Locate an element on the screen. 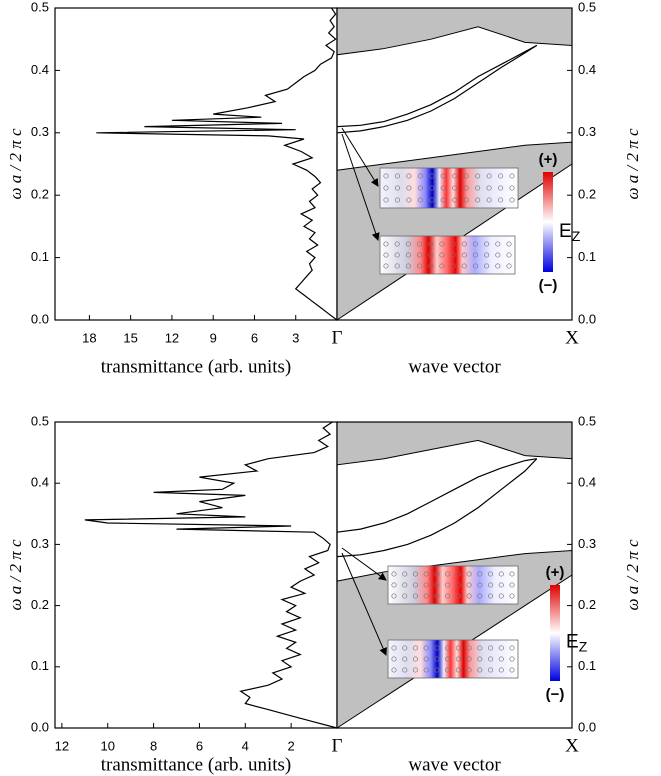 This screenshot has width=661, height=776. colorbar-top: (+) is located at coordinates (555, 572).